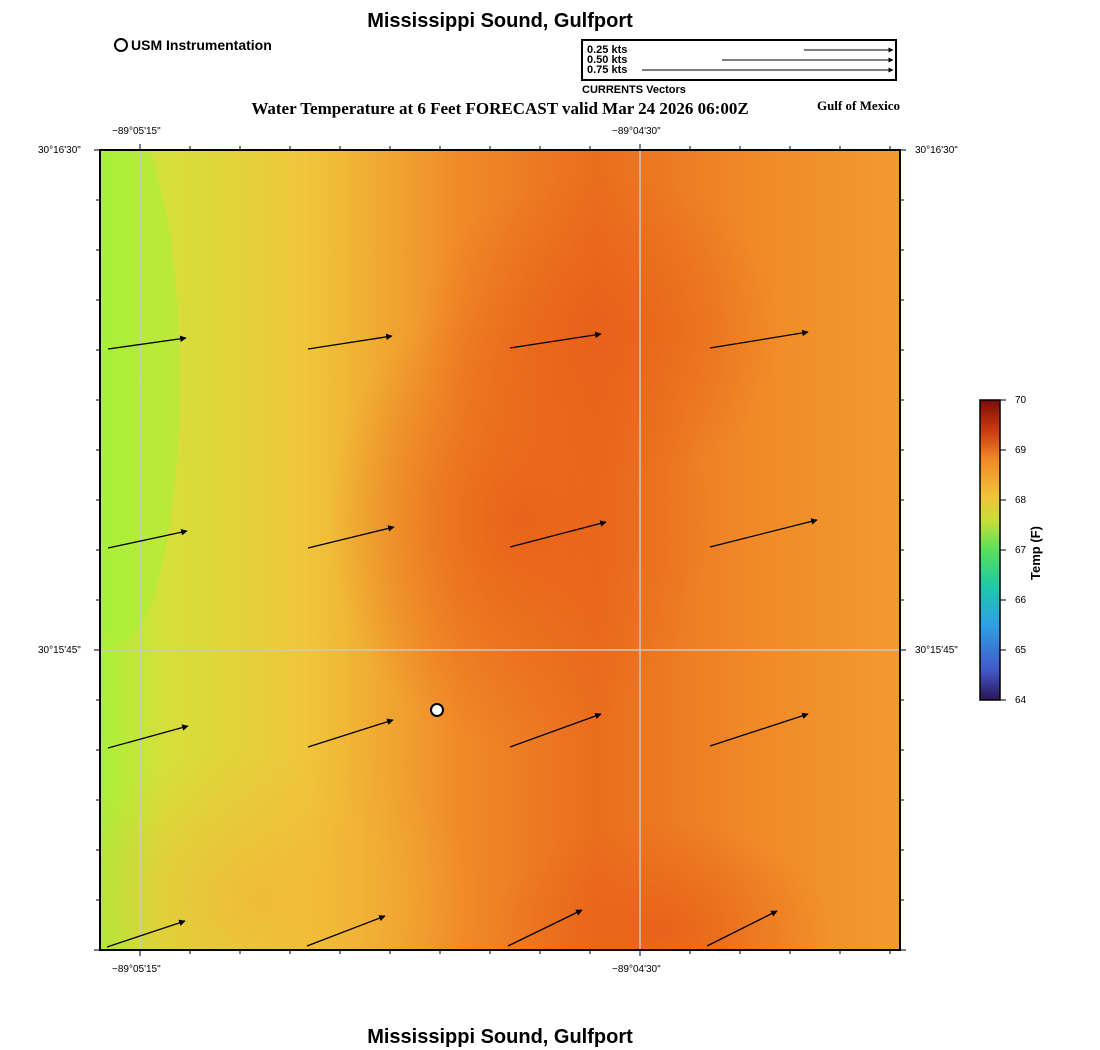 This screenshot has width=1100, height=1050. Describe the element at coordinates (858, 105) in the screenshot. I see `region-label: Gulf of Mexico` at that location.